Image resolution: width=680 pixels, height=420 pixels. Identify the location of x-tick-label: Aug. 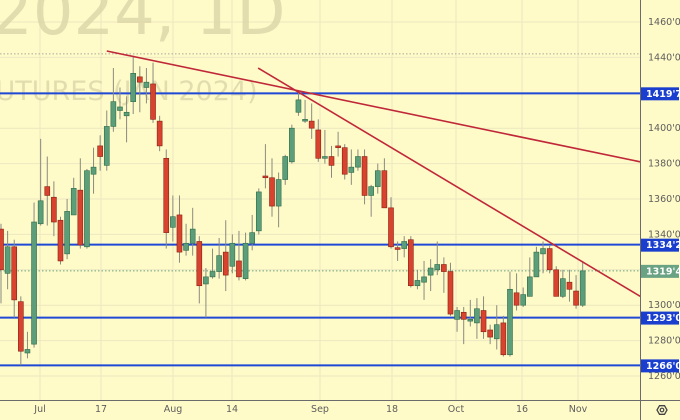
(173, 409).